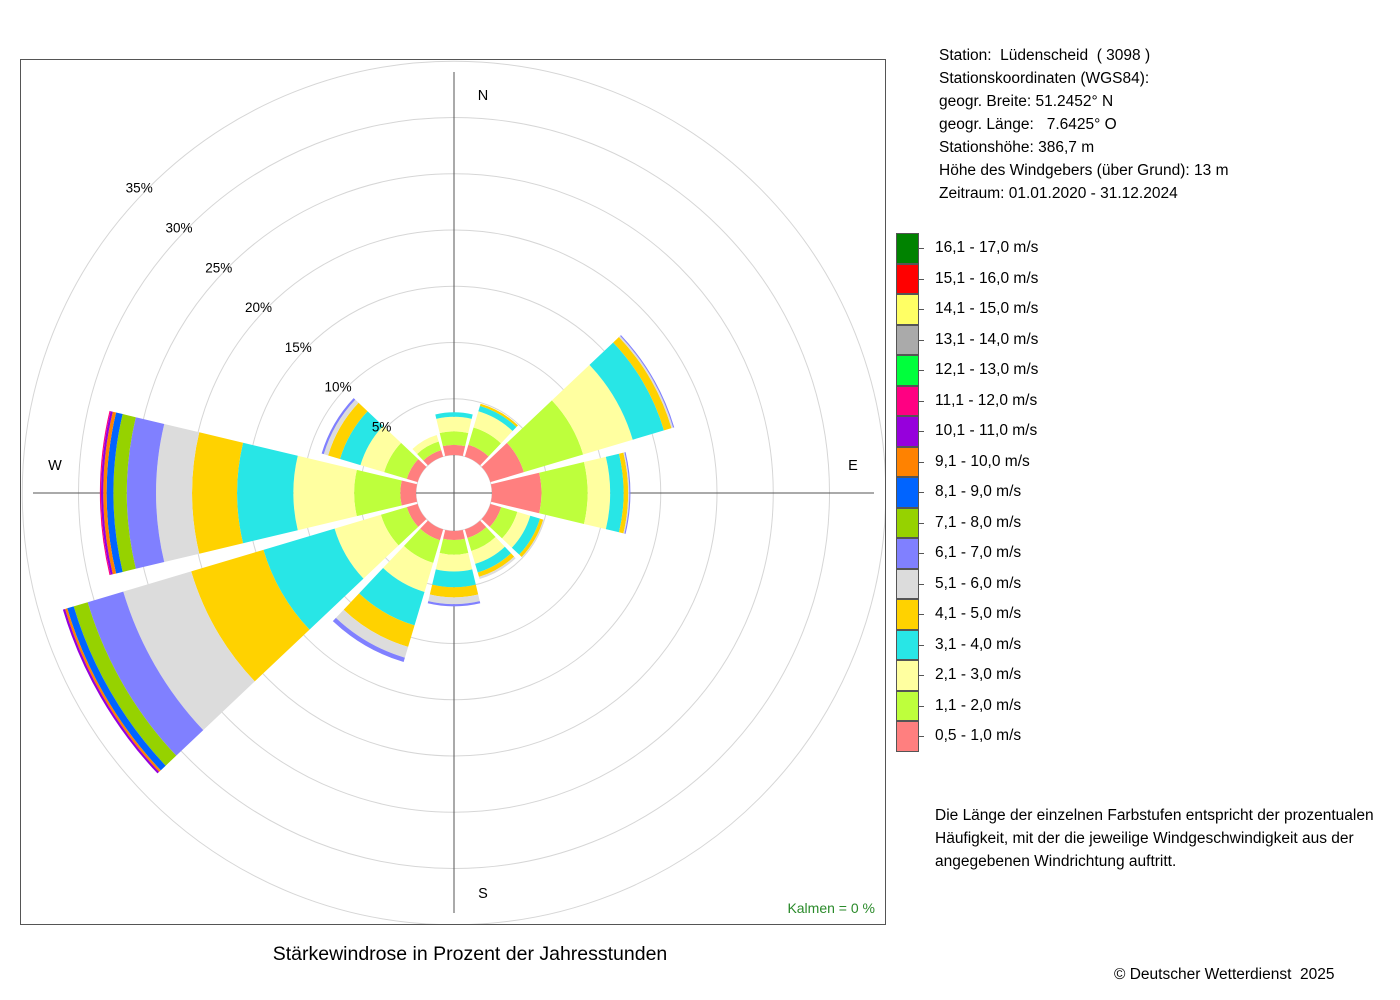  I want to click on calm-label: Kalmen = 0 %, so click(831, 908).